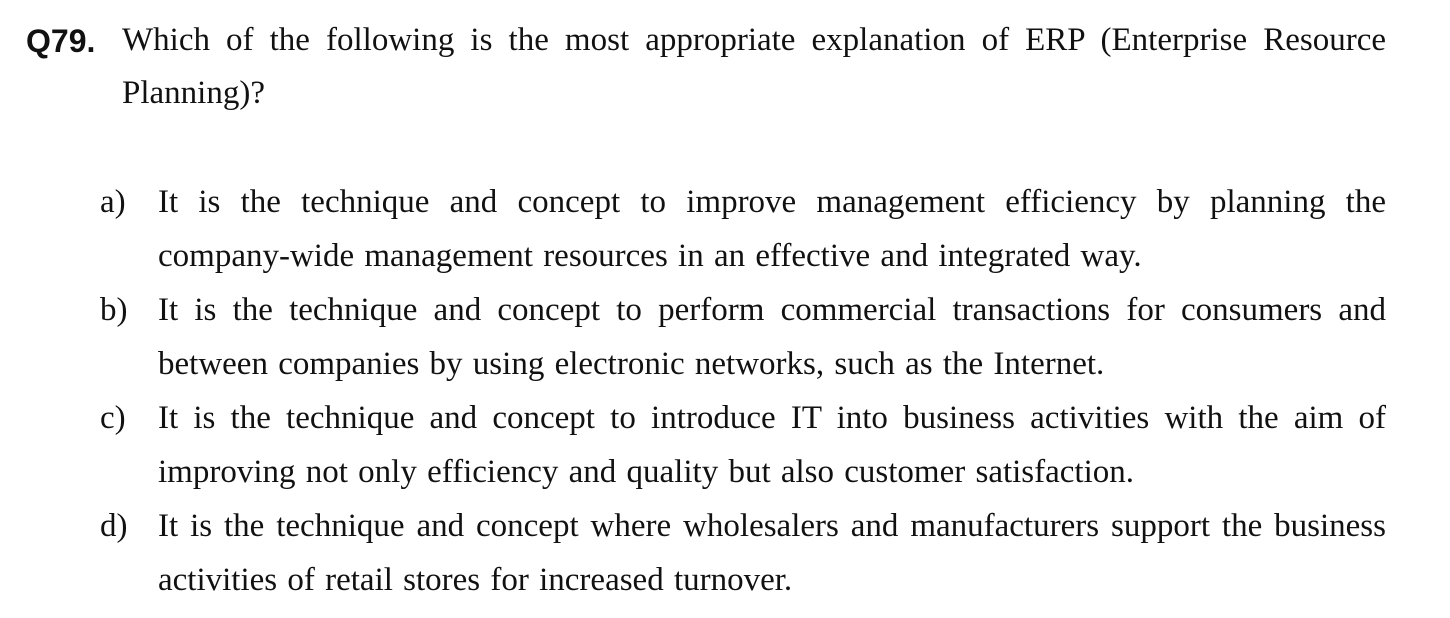 Image resolution: width=1450 pixels, height=618 pixels. Describe the element at coordinates (114, 310) in the screenshot. I see `option-letter: b)` at that location.